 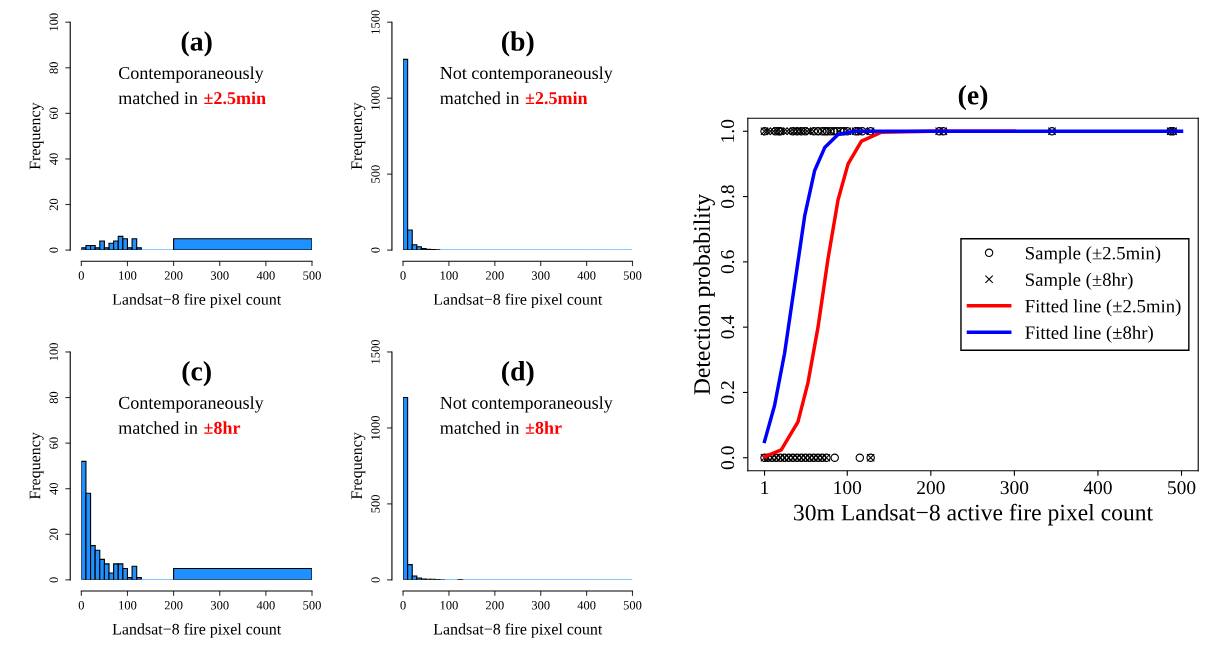 What do you see at coordinates (1089, 334) in the screenshot?
I see `legend-label: Fitted line (±8hr)` at bounding box center [1089, 334].